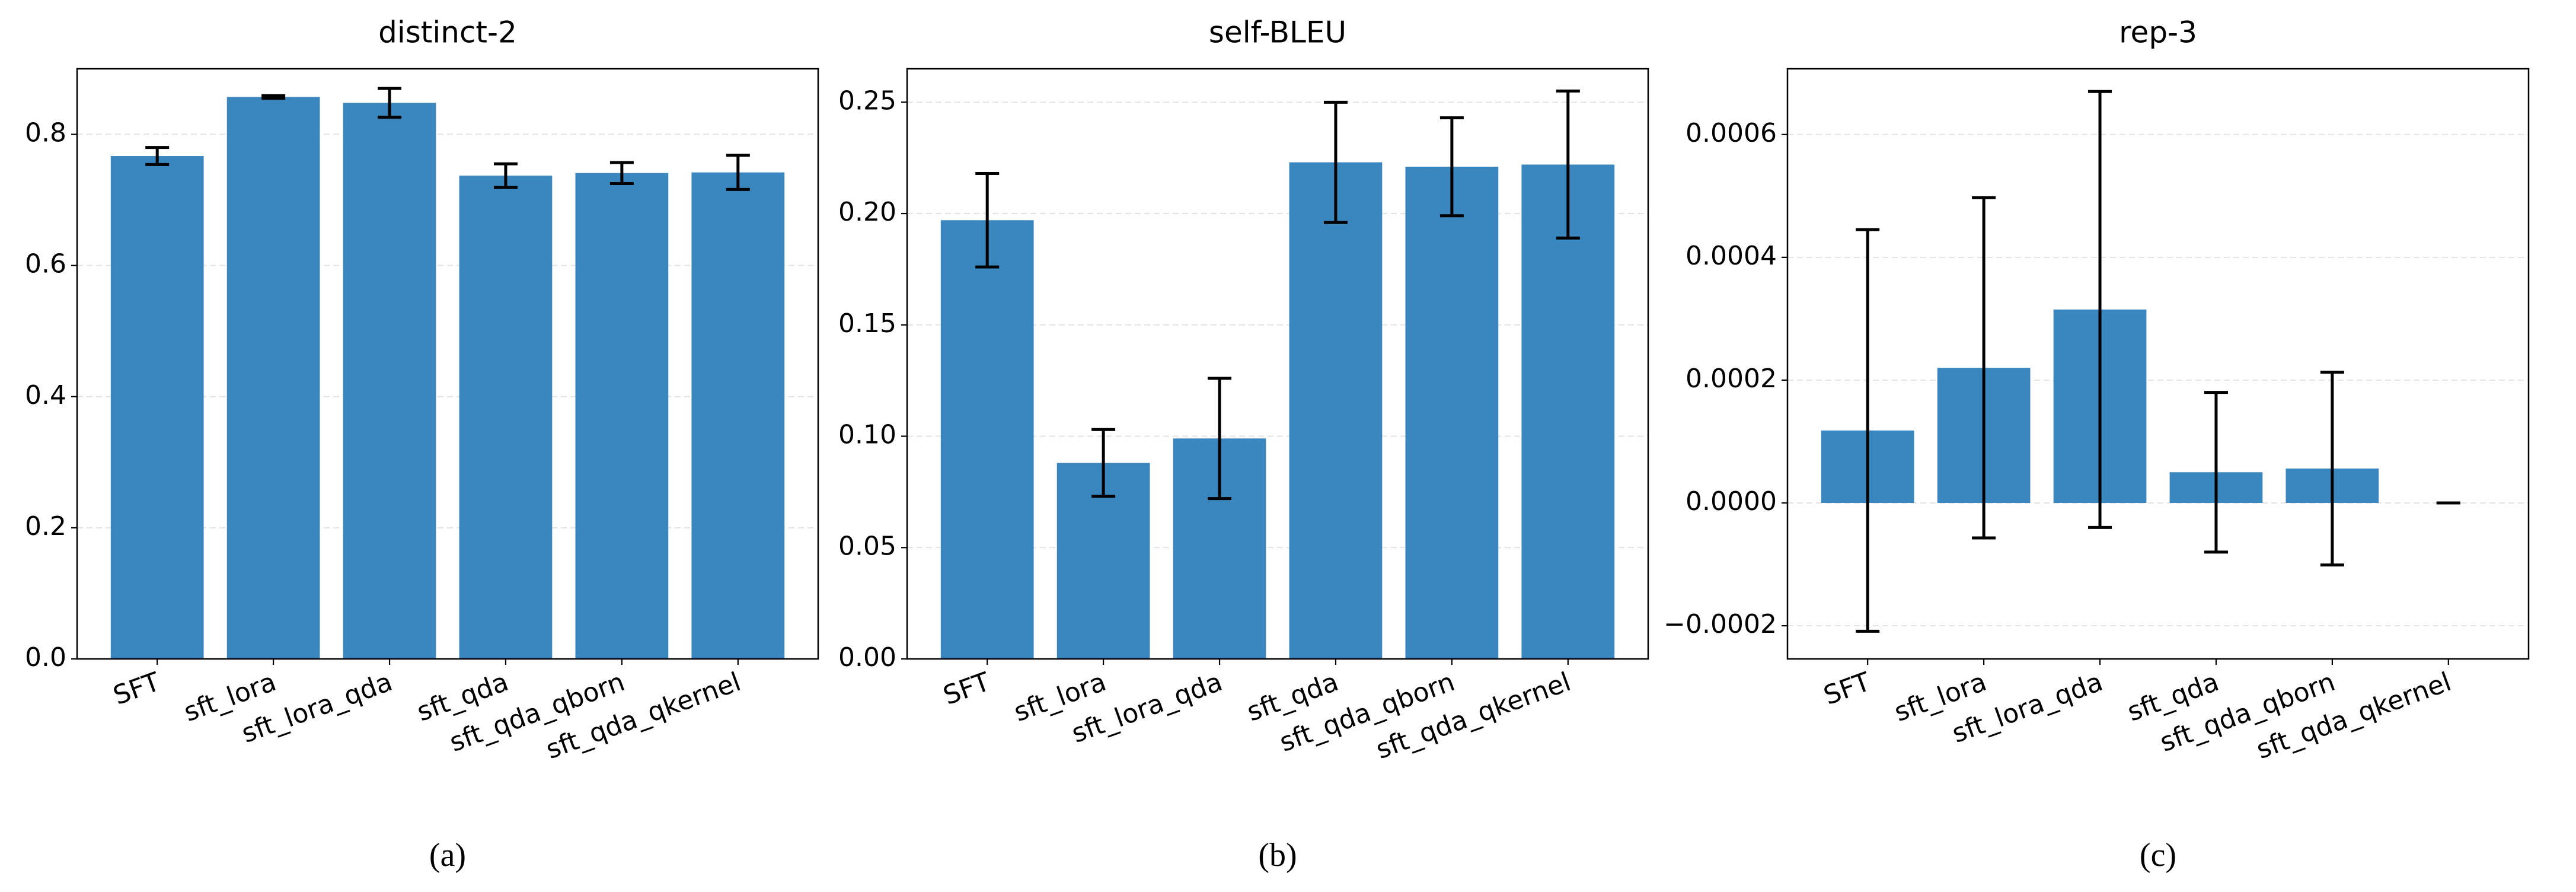 This screenshot has height=892, width=2576. I want to click on y-tick-label: 0.6, so click(45, 264).